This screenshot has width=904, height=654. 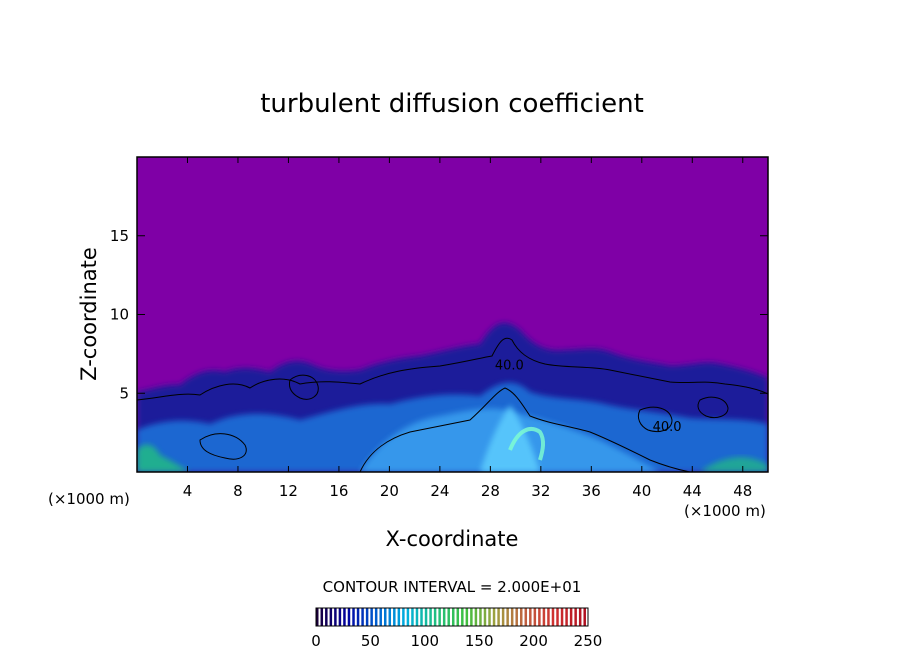 What do you see at coordinates (389, 491) in the screenshot?
I see `x-tick-label-4: 20` at bounding box center [389, 491].